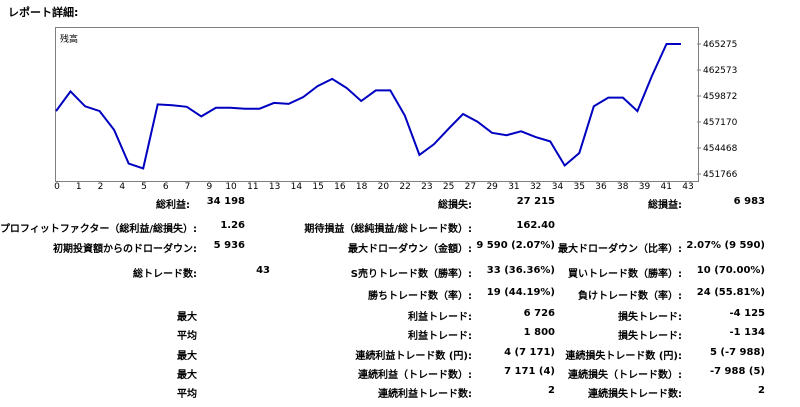  I want to click on x-tick-label: 18, so click(362, 187).